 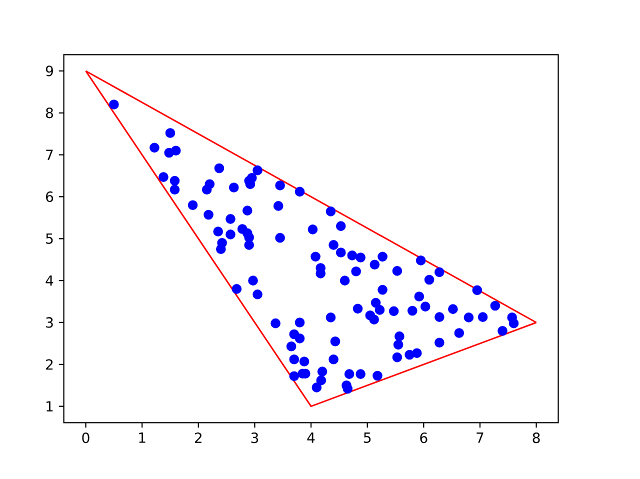 I want to click on x-tick-label: 3, so click(x=254, y=438).